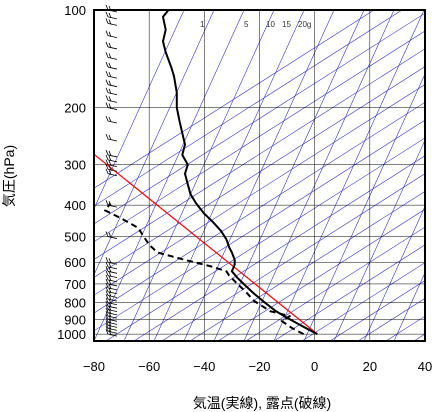 Image resolution: width=435 pixels, height=412 pixels. I want to click on x-tick-label: −60, so click(149, 366).